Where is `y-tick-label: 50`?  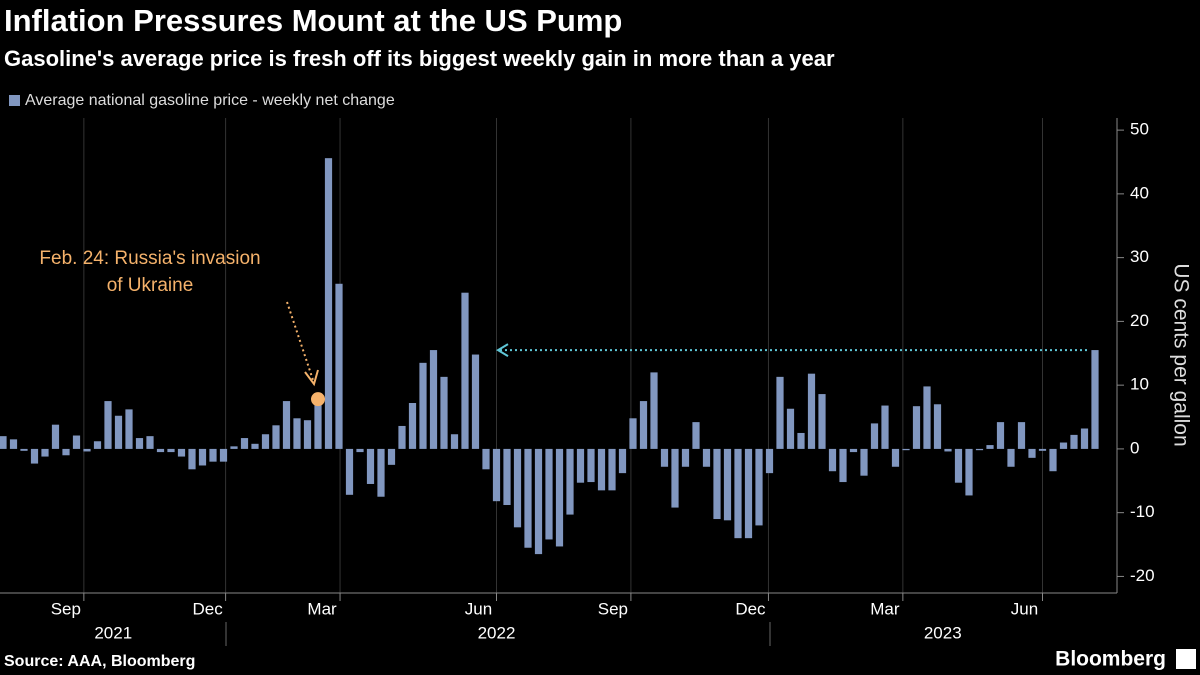 y-tick-label: 50 is located at coordinates (1139, 129).